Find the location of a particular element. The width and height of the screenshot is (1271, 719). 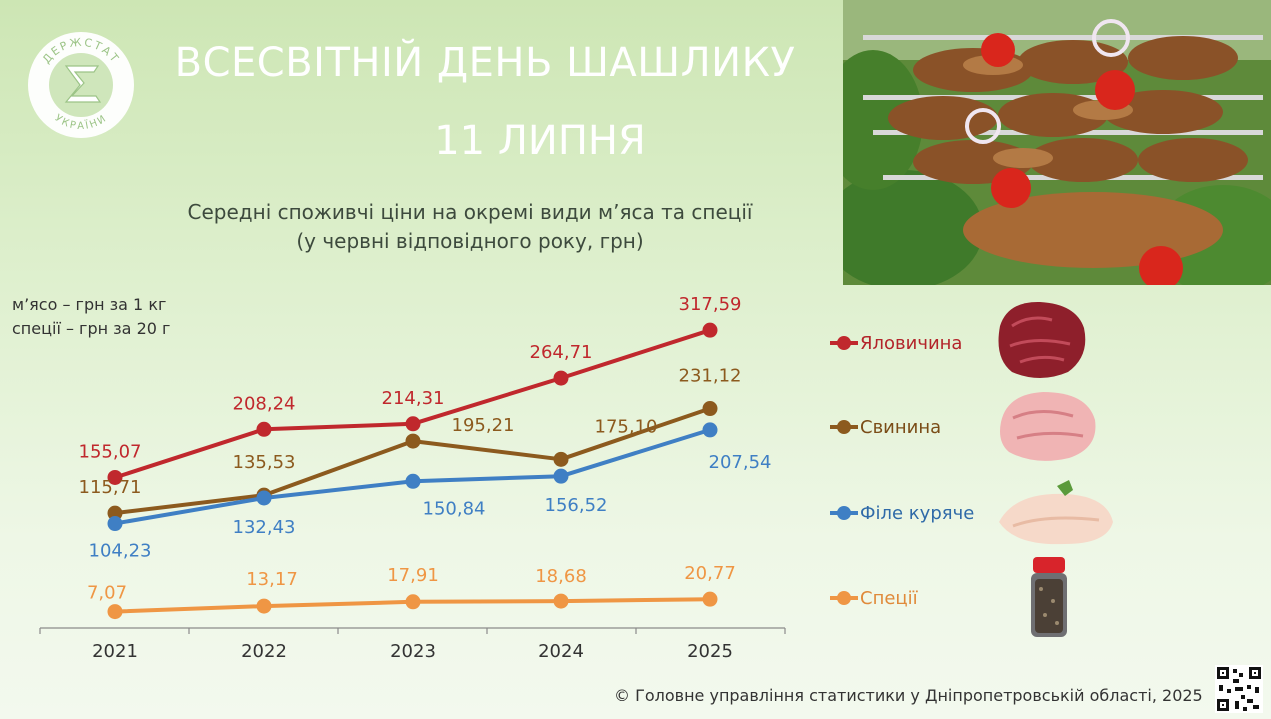

data-label-beef: 264,71 is located at coordinates (561, 352).